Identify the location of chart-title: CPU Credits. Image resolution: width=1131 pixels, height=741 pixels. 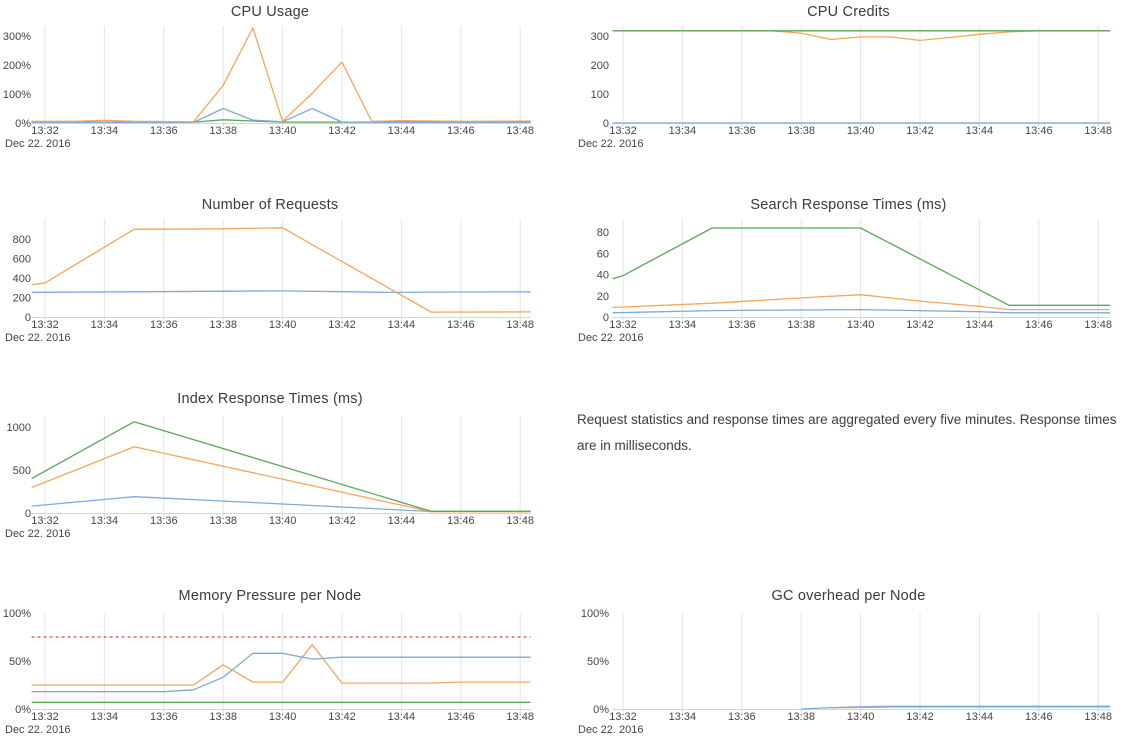
(848, 12).